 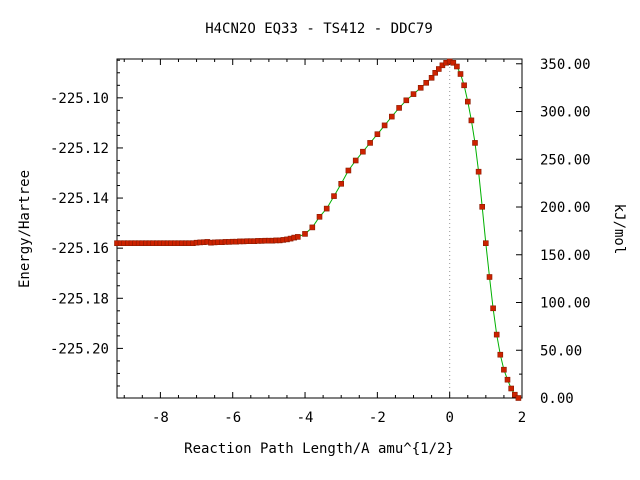 I want to click on y-tick-label: -225.16, so click(x=79, y=249).